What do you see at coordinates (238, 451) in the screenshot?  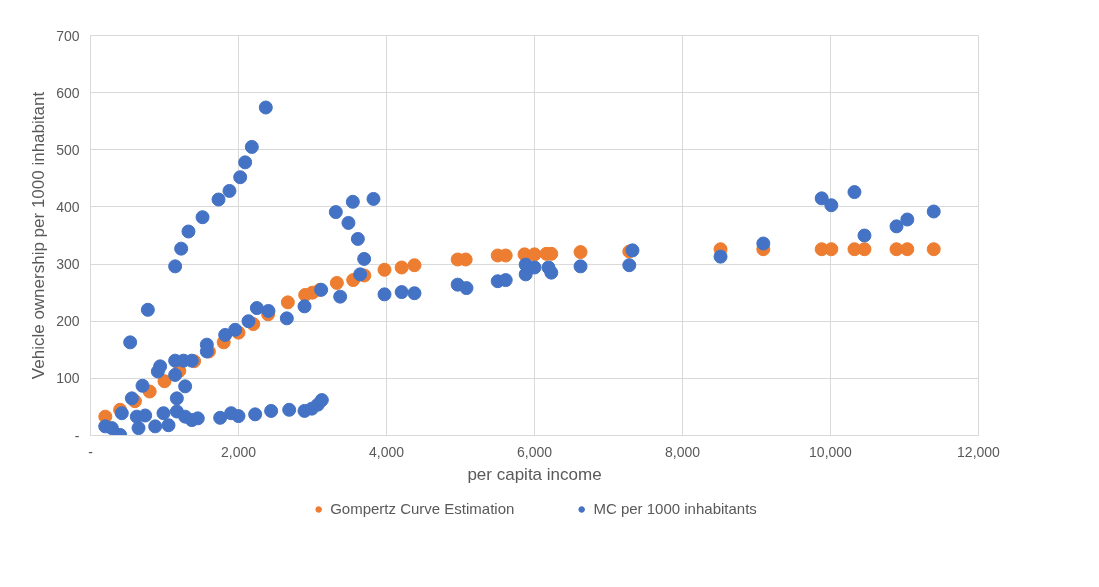 I see `x-tick-label: 2,000` at bounding box center [238, 451].